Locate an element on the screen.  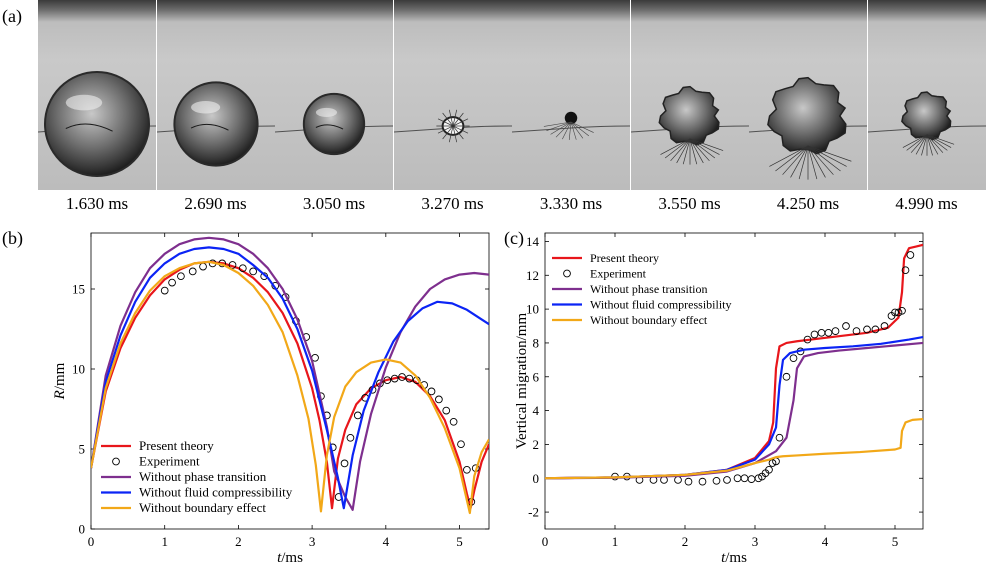
frame-time-label: 3.550 ms is located at coordinates (689, 203).